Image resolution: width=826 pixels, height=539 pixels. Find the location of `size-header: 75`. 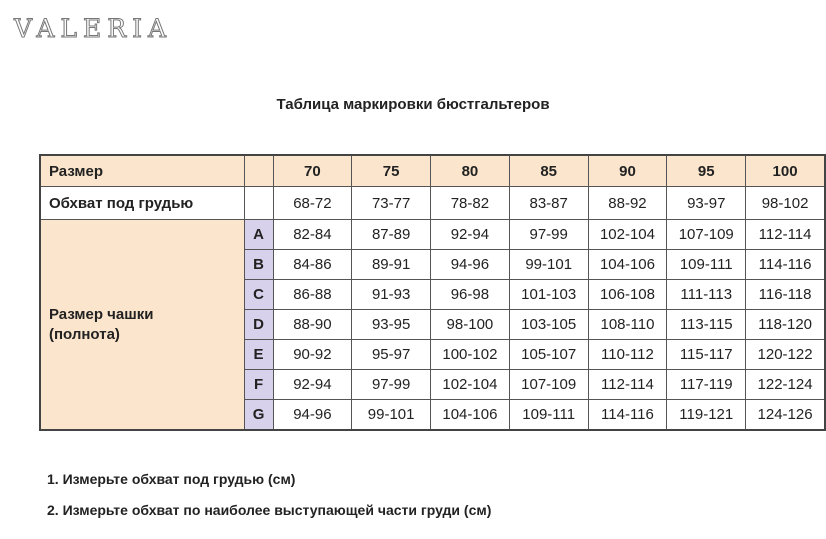

size-header: 75 is located at coordinates (391, 170).